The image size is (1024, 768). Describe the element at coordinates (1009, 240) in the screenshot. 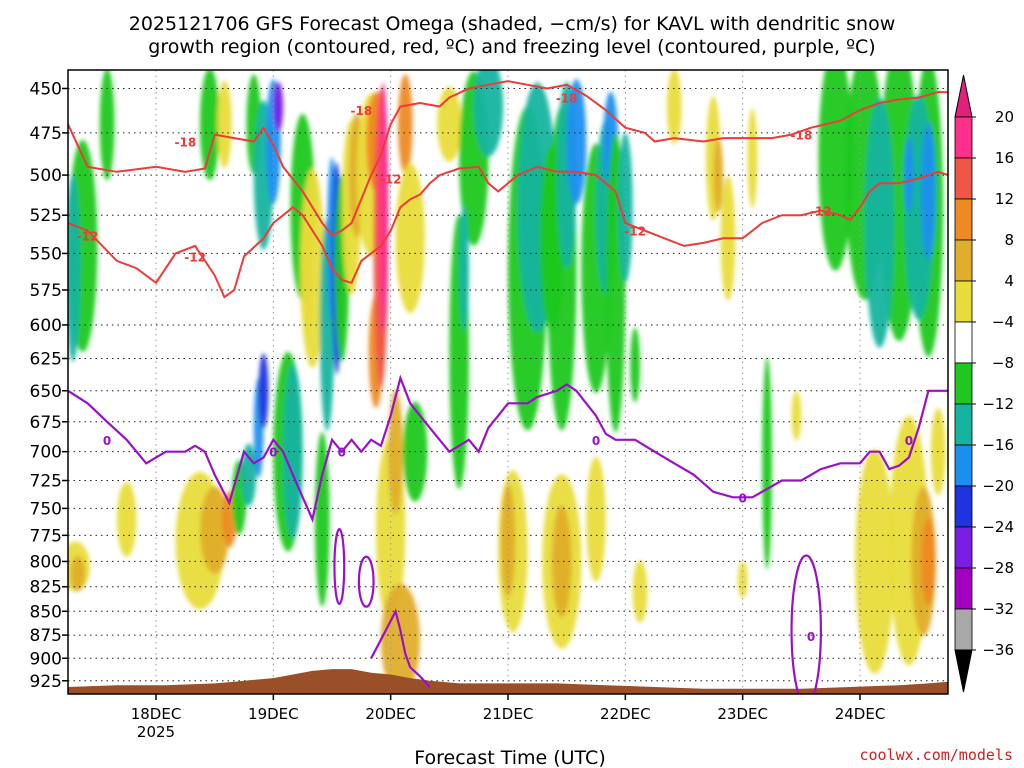

I see `colorbar-label: 8` at that location.